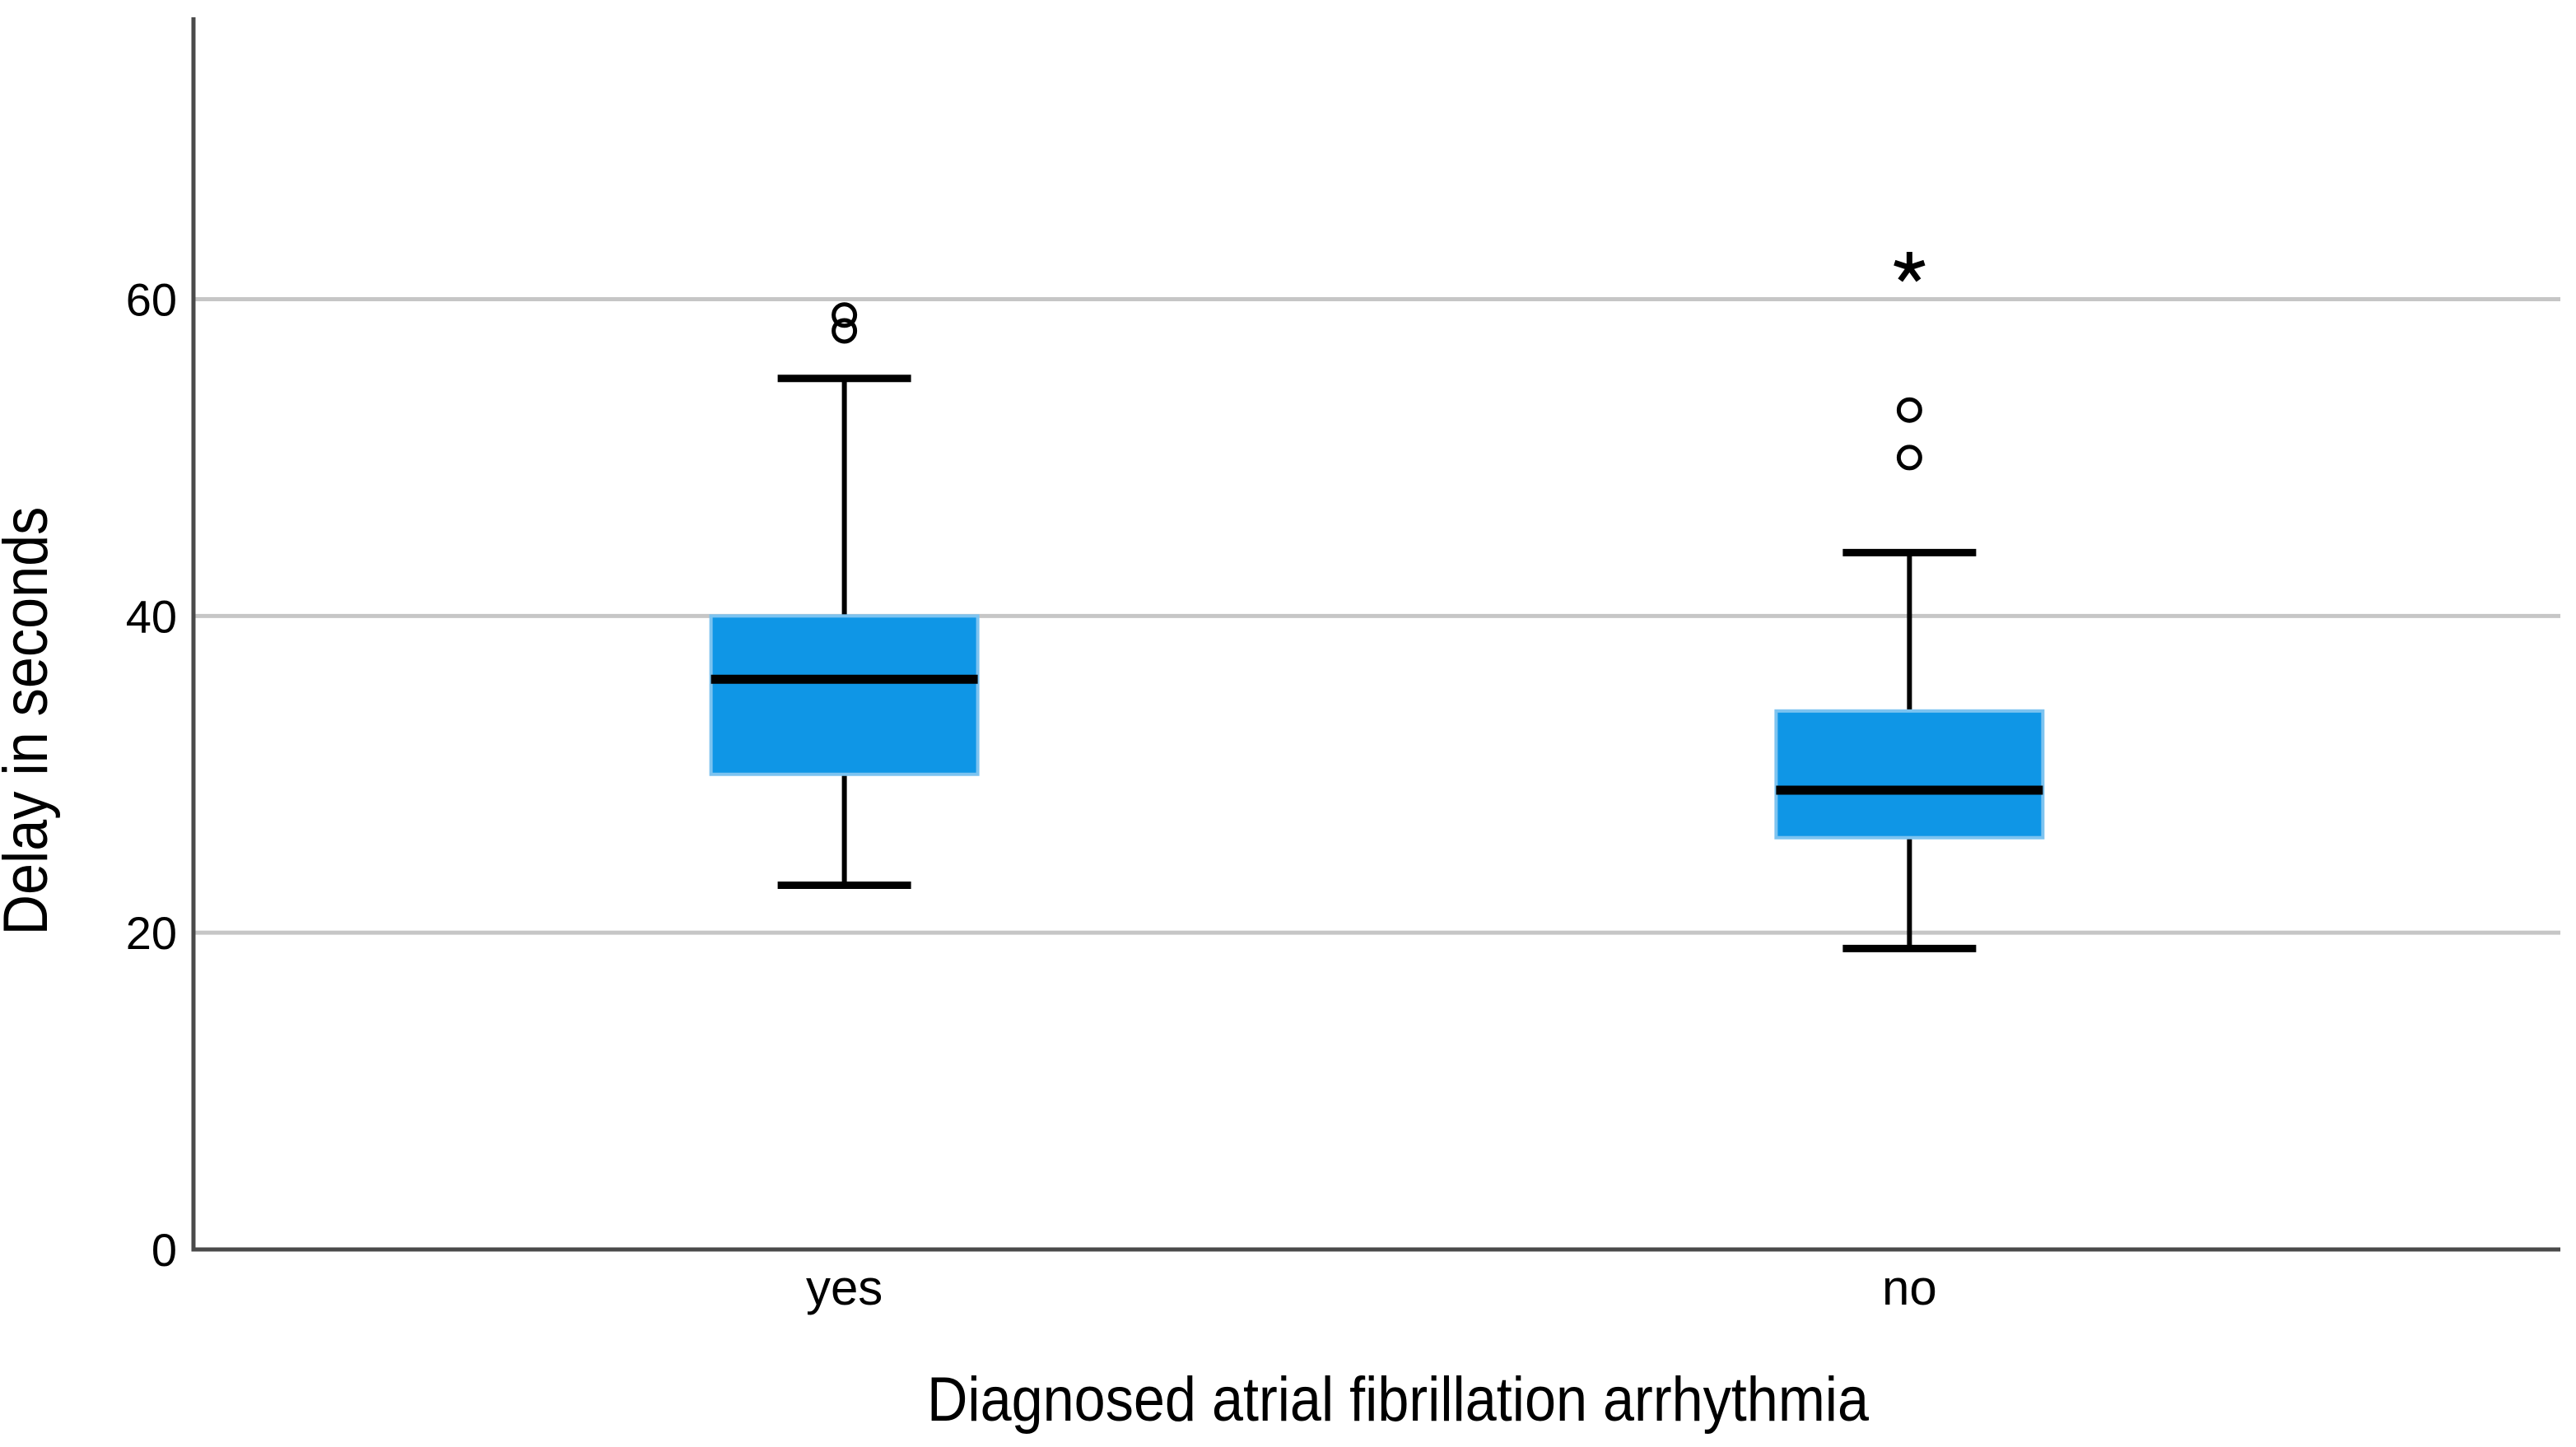  Describe the element at coordinates (1910, 602) in the screenshot. I see `boxplot-no` at that location.